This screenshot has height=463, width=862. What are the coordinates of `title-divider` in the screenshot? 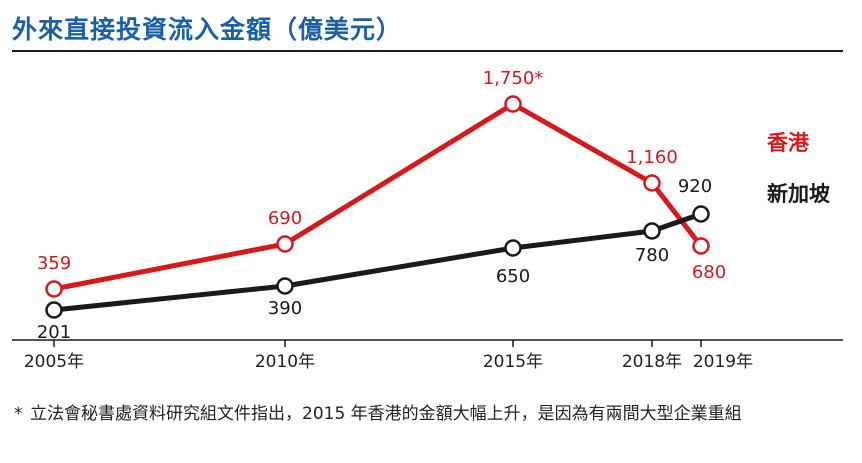 It's located at (427, 51).